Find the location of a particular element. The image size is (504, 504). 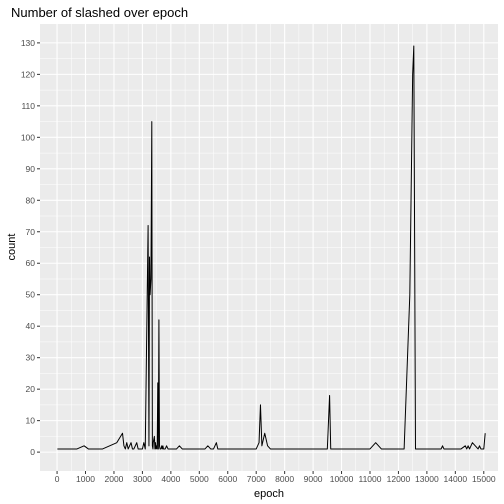

y-tick-label: 20 is located at coordinates (31, 389).